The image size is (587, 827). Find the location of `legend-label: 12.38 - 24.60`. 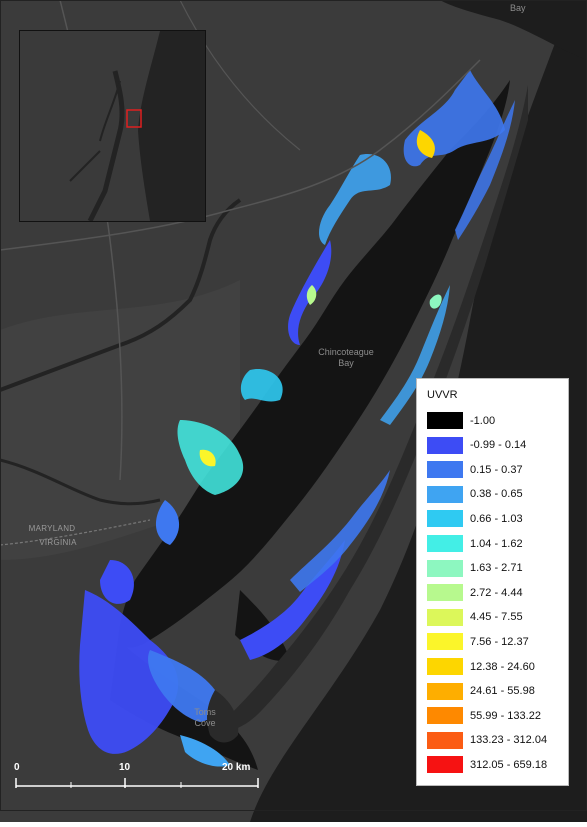

legend-label: 12.38 - 24.60 is located at coordinates (502, 666).